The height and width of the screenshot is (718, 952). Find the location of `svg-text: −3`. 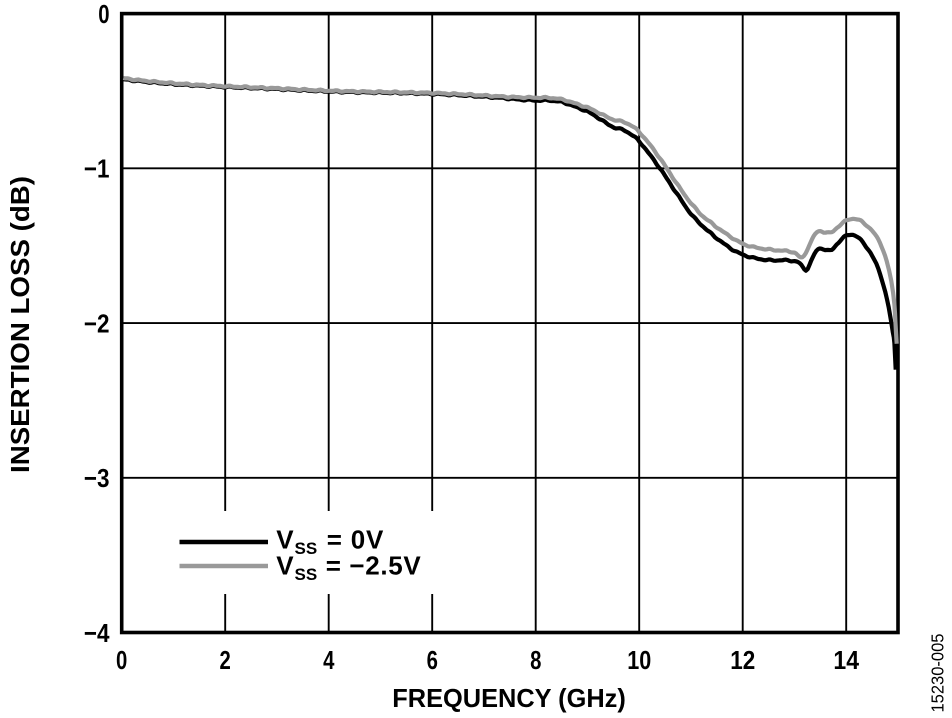

svg-text: −3 is located at coordinates (97, 478).